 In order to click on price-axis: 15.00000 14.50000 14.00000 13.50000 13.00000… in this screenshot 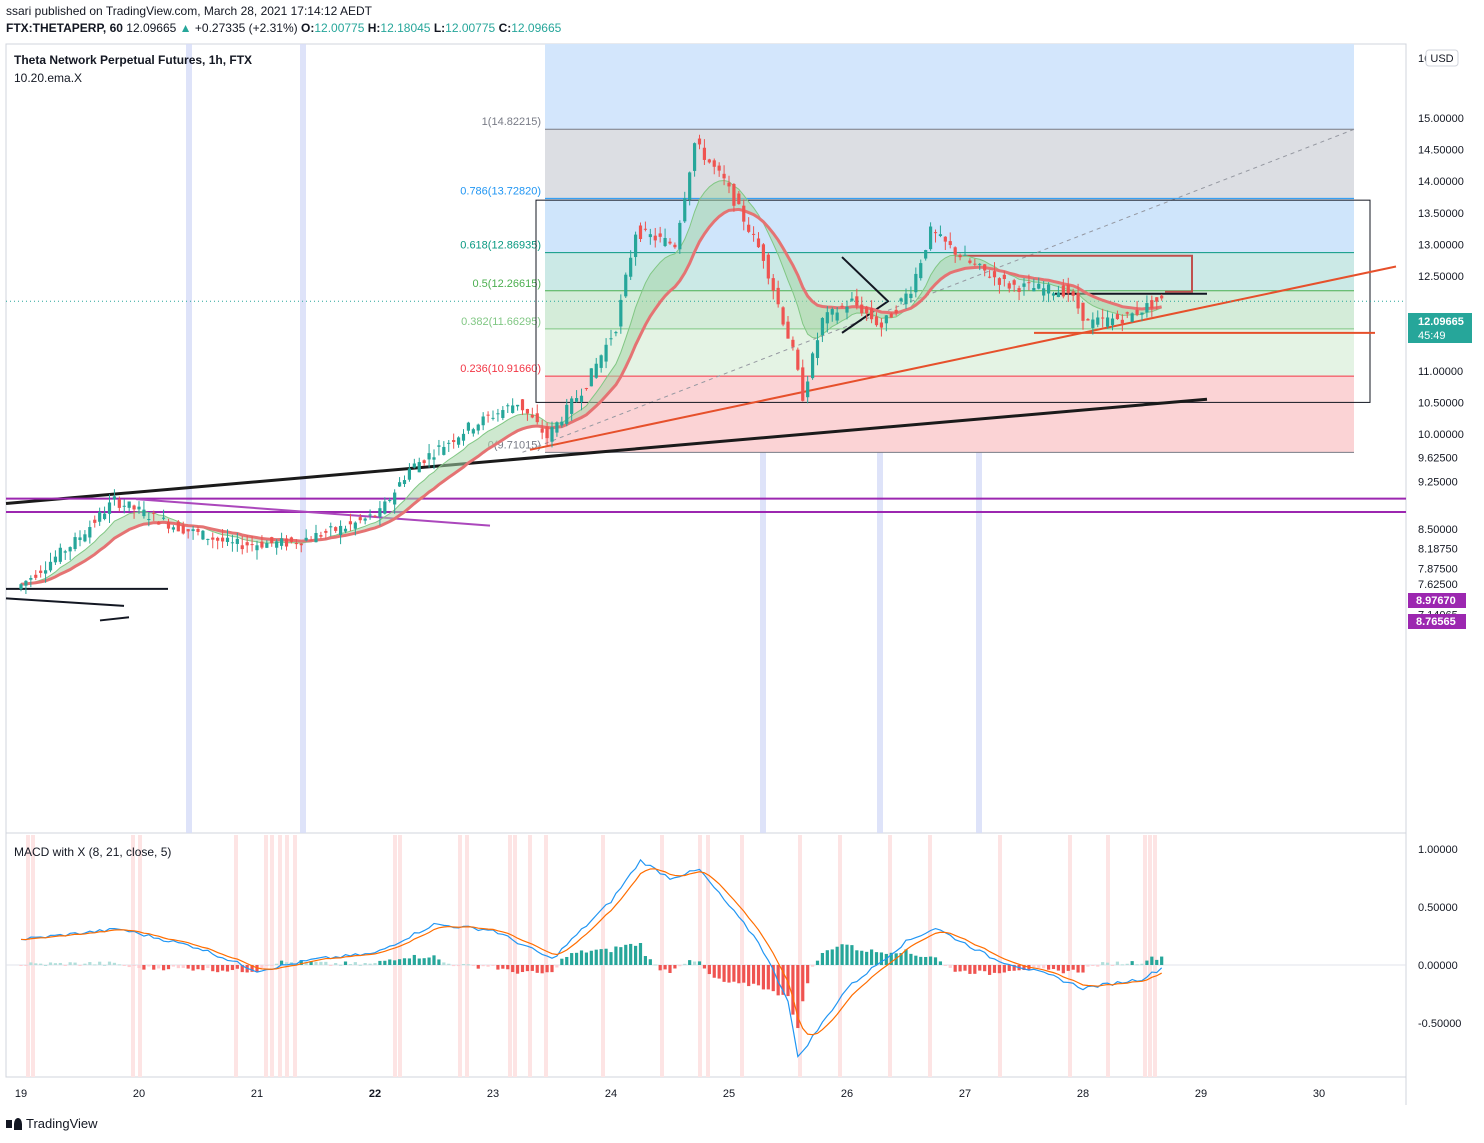, I will do `click(1441, 571)`.